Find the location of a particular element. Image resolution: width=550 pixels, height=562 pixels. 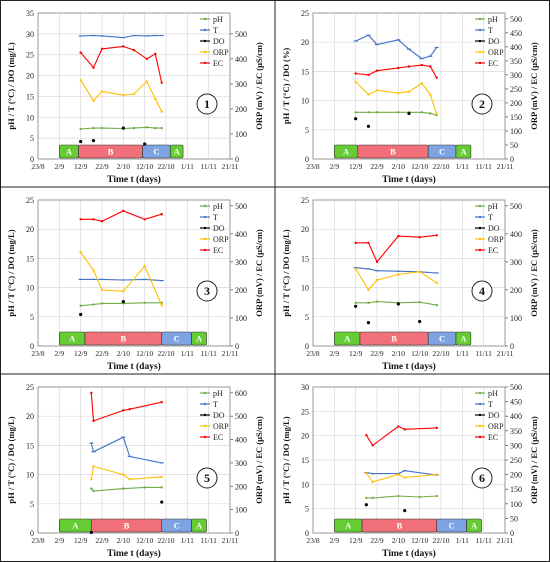

legend-label-pH: pH is located at coordinates (493, 393).